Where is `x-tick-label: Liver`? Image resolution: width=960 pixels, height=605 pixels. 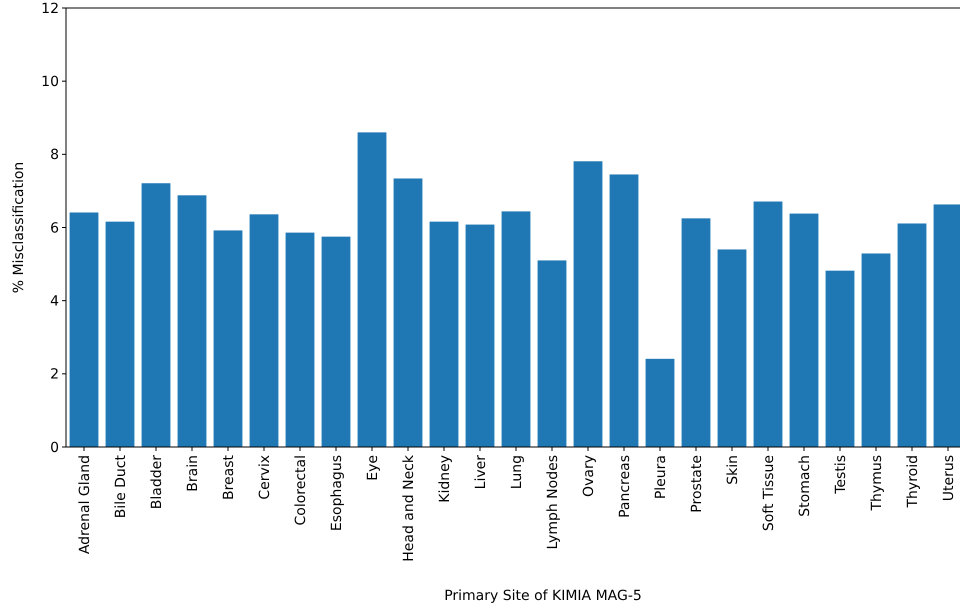
x-tick-label: Liver is located at coordinates (480, 472).